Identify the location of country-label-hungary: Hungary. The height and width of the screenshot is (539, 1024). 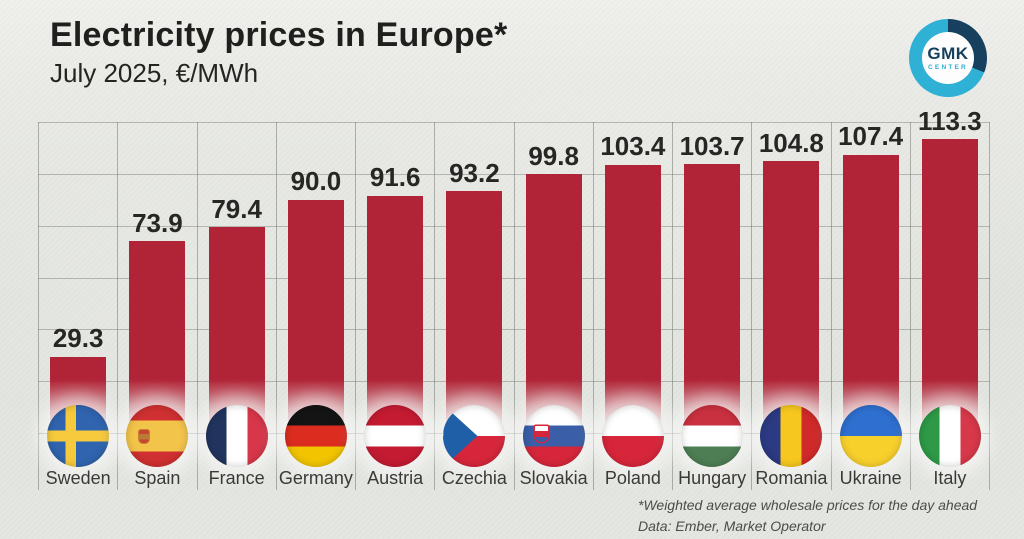
(712, 478).